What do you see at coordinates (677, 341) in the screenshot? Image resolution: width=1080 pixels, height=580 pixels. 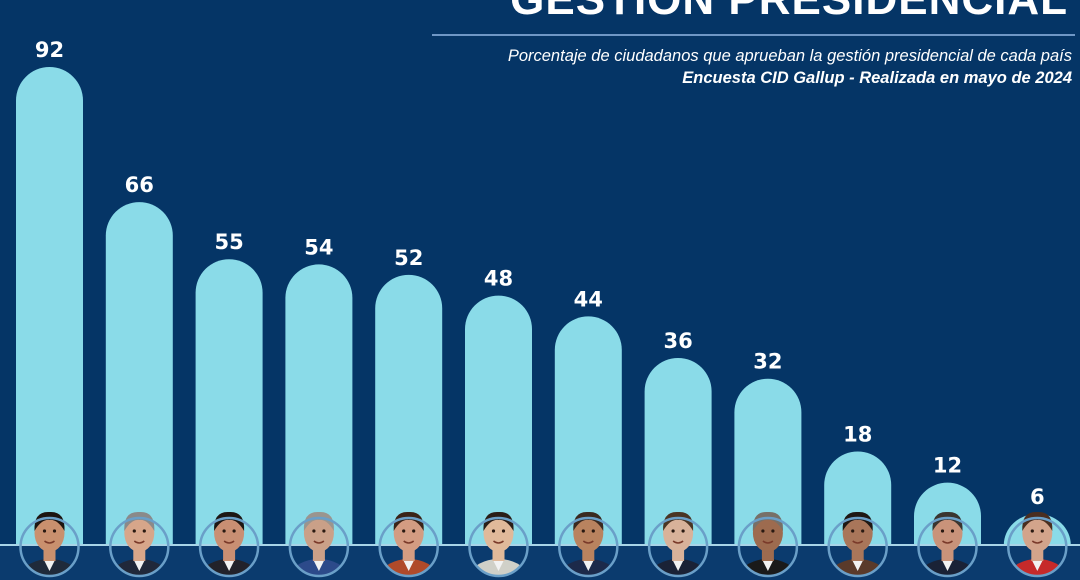 I see `data-label: 36` at bounding box center [677, 341].